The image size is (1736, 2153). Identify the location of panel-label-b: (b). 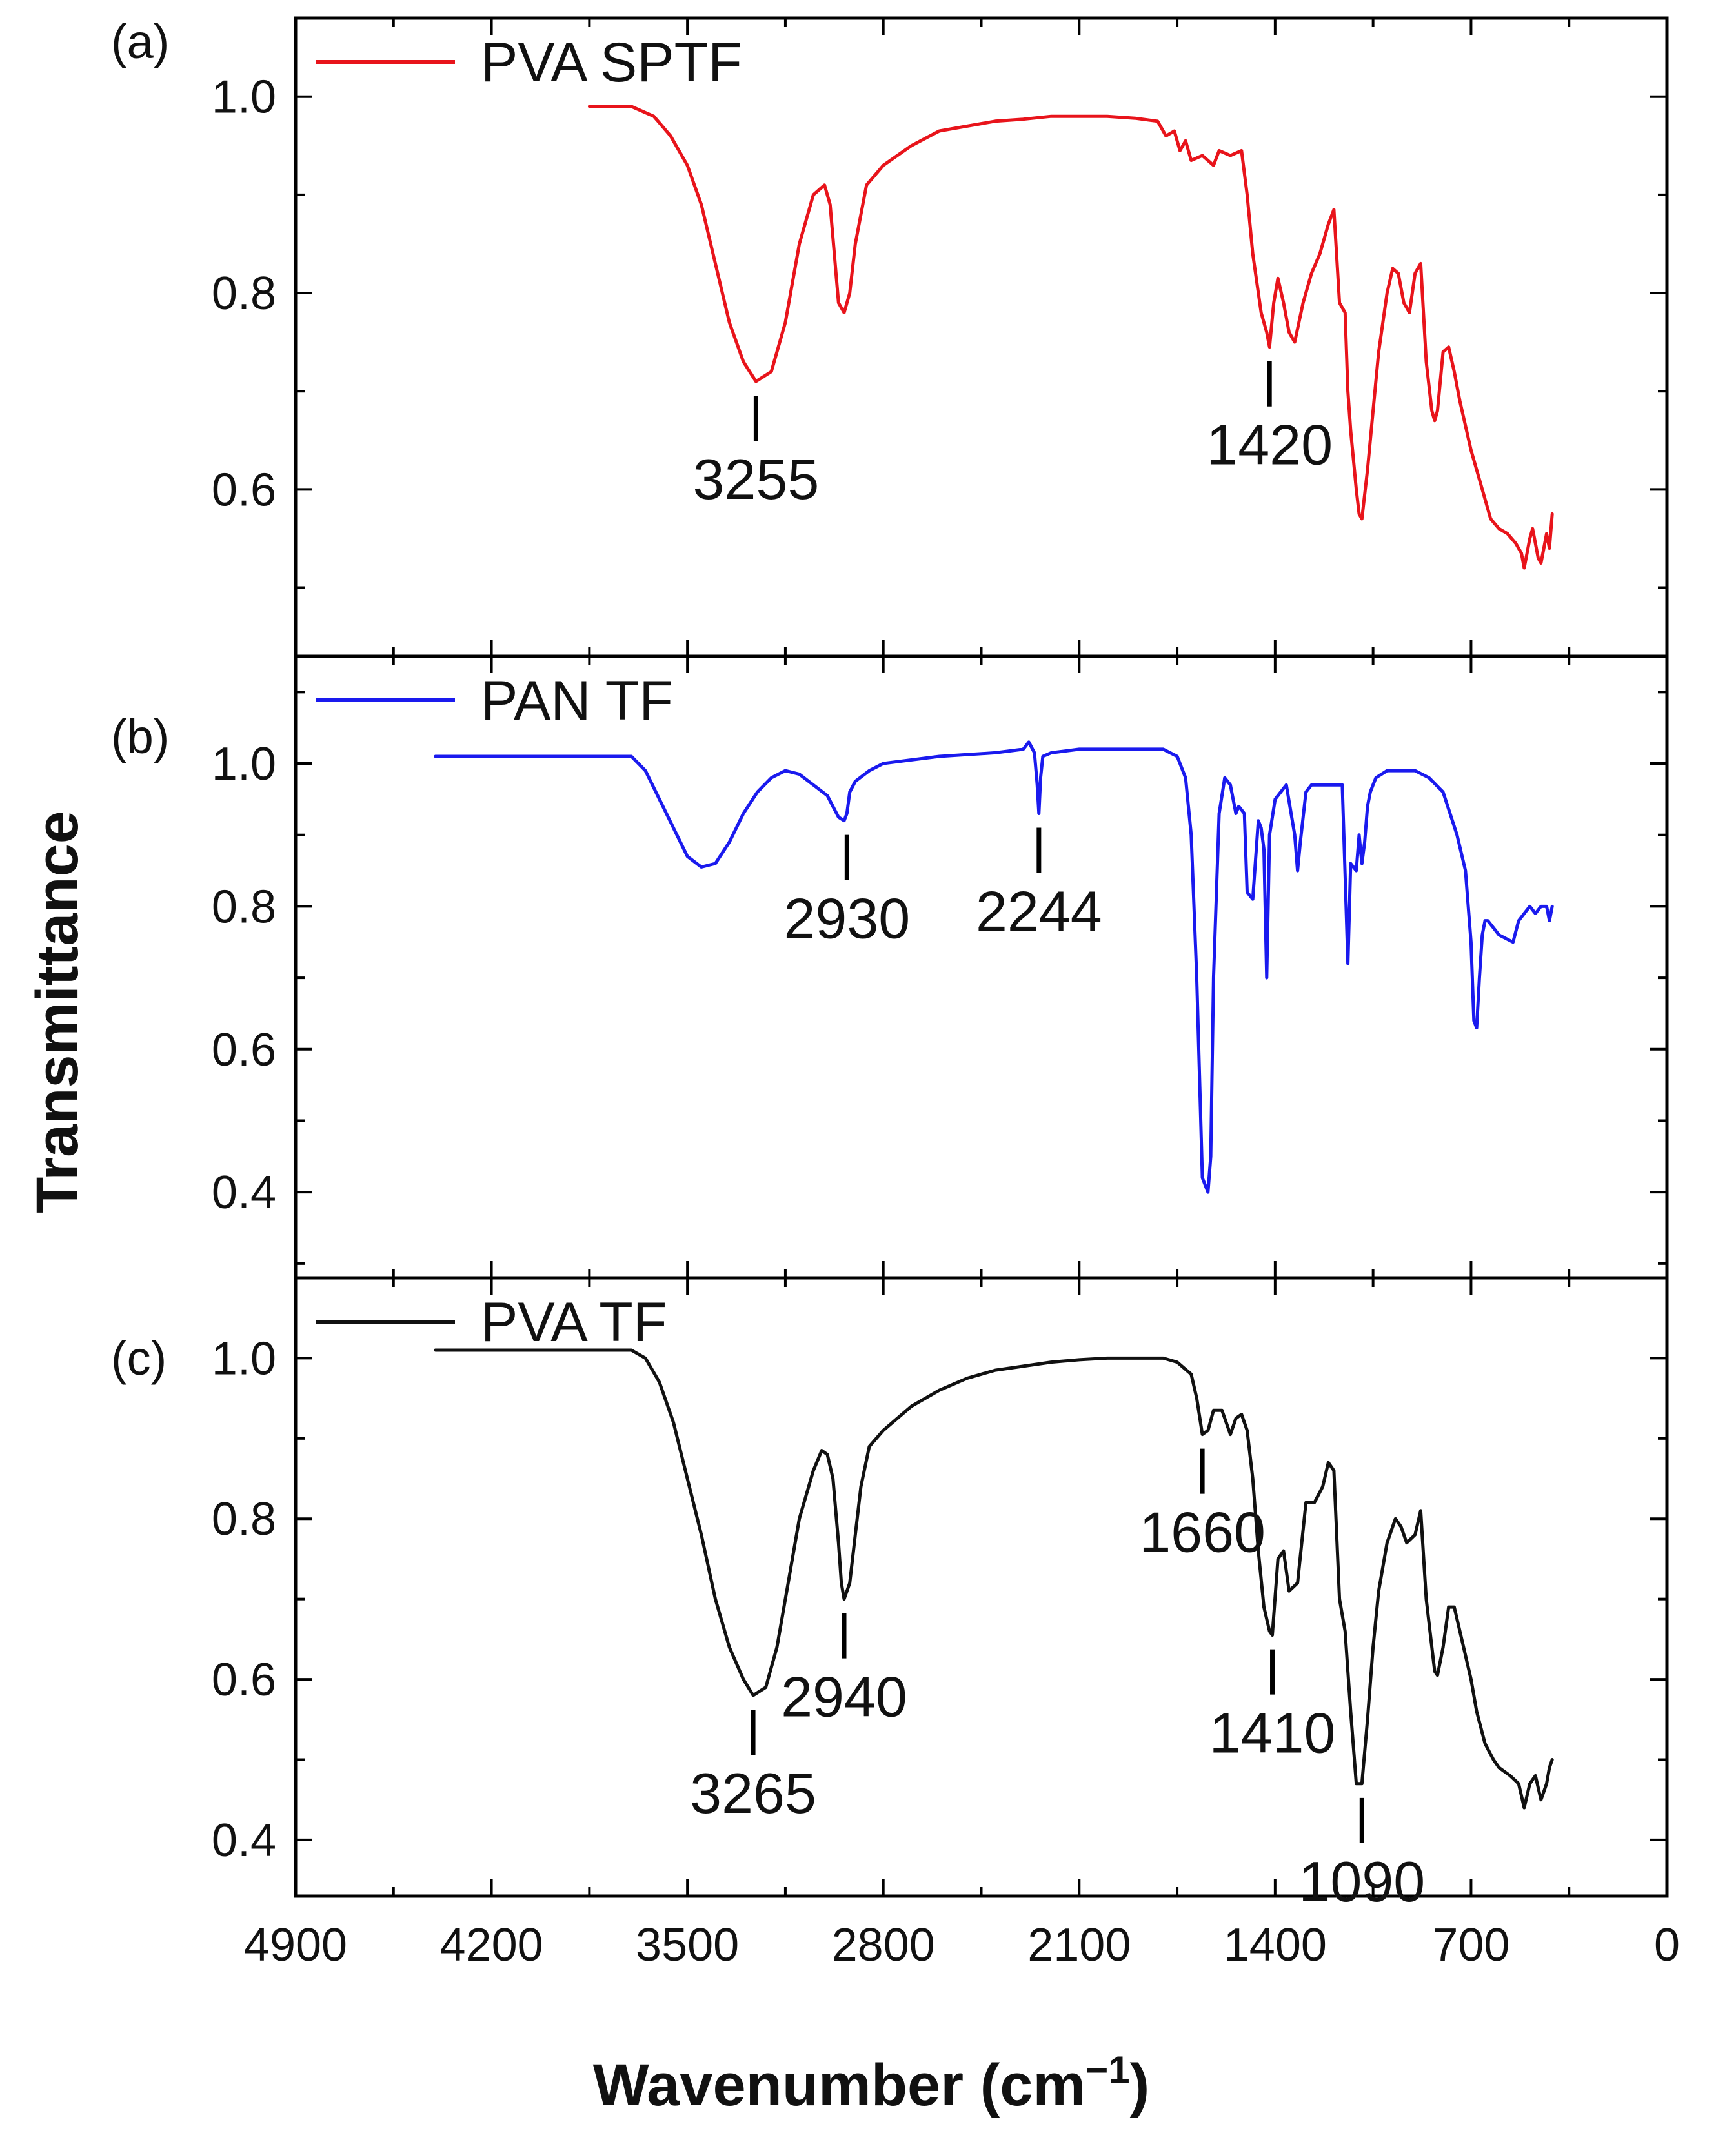
(140, 736).